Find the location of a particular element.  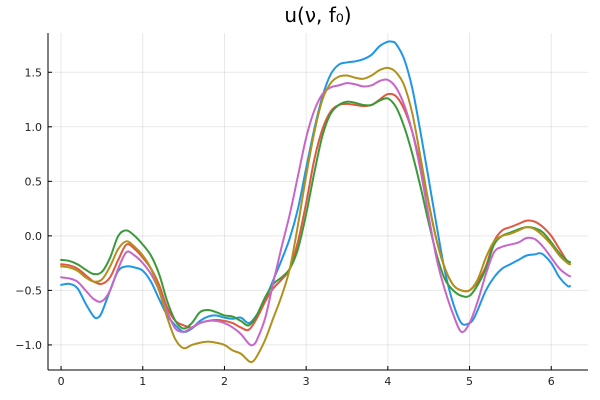

y-axis-ticks: −1.0 −0.5 0.0 0.5 1.0 1.5 is located at coordinates (33, 209).